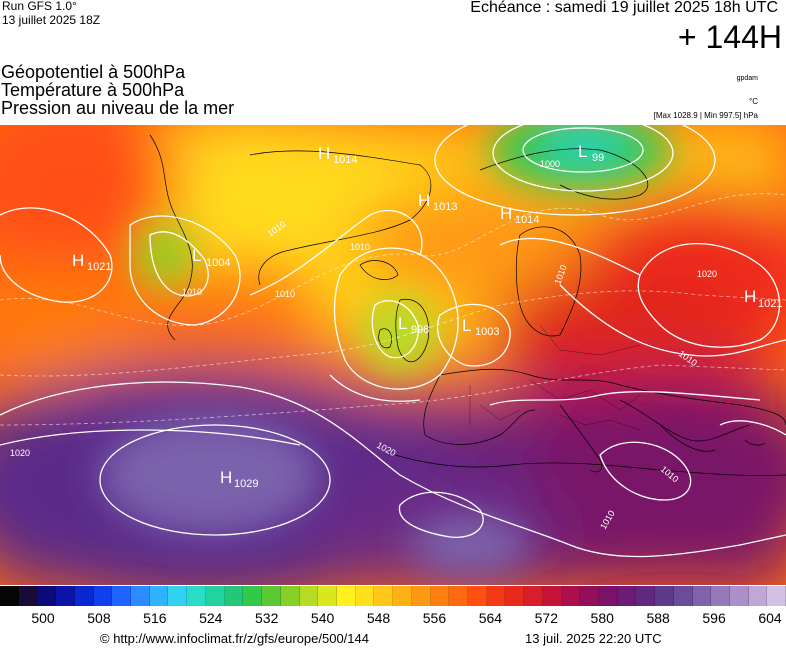 This screenshot has height=648, width=786. What do you see at coordinates (420, 330) in the screenshot?
I see `pressure-center-value: 998` at bounding box center [420, 330].